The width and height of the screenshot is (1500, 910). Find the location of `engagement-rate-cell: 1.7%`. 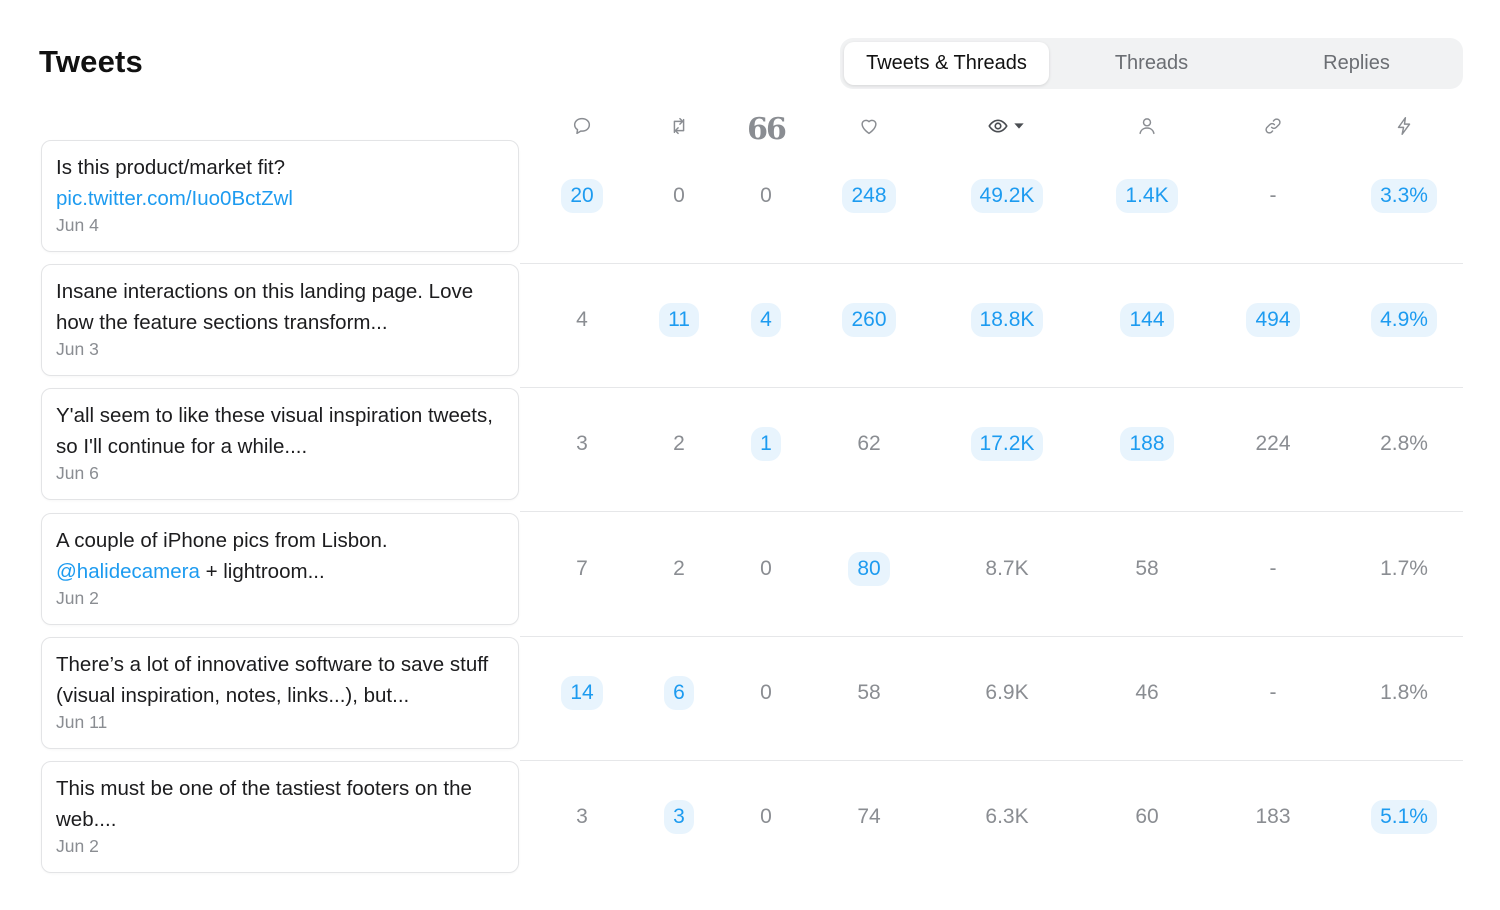

engagement-rate-cell: 1.7% is located at coordinates (1404, 569).